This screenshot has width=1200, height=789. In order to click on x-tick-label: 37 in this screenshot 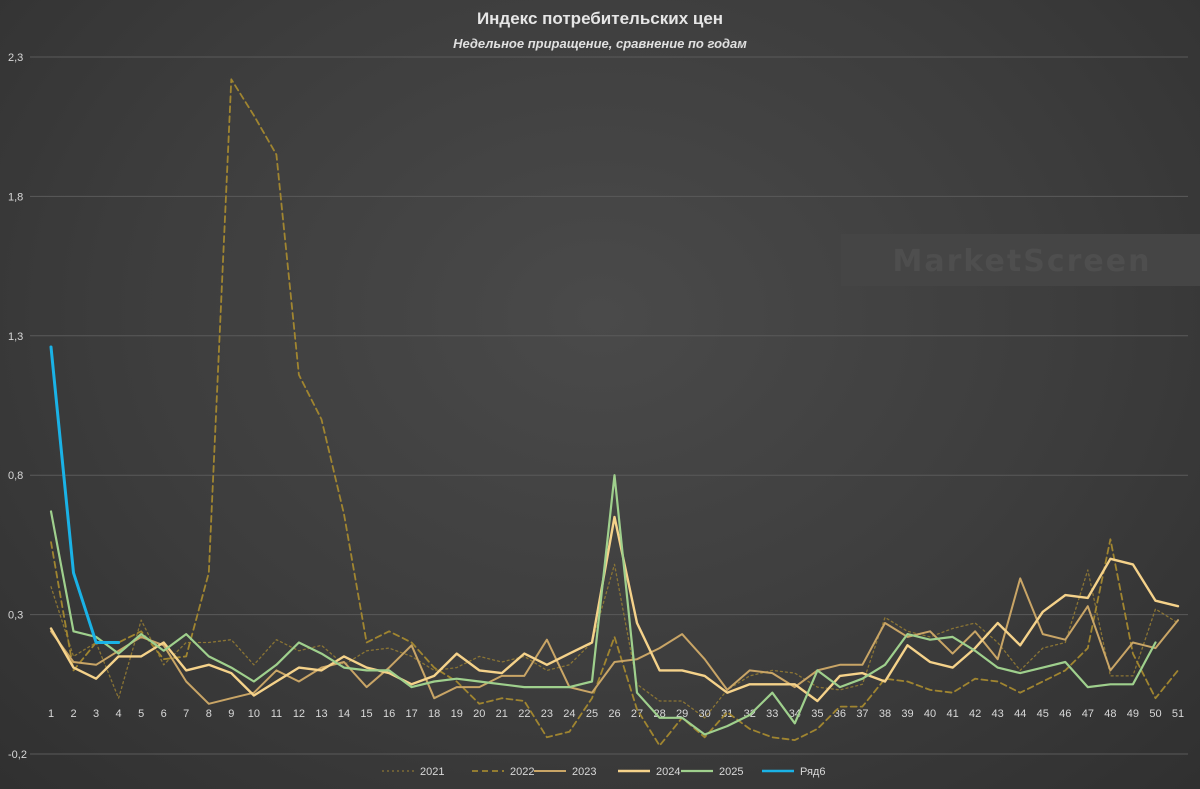, I will do `click(862, 714)`.